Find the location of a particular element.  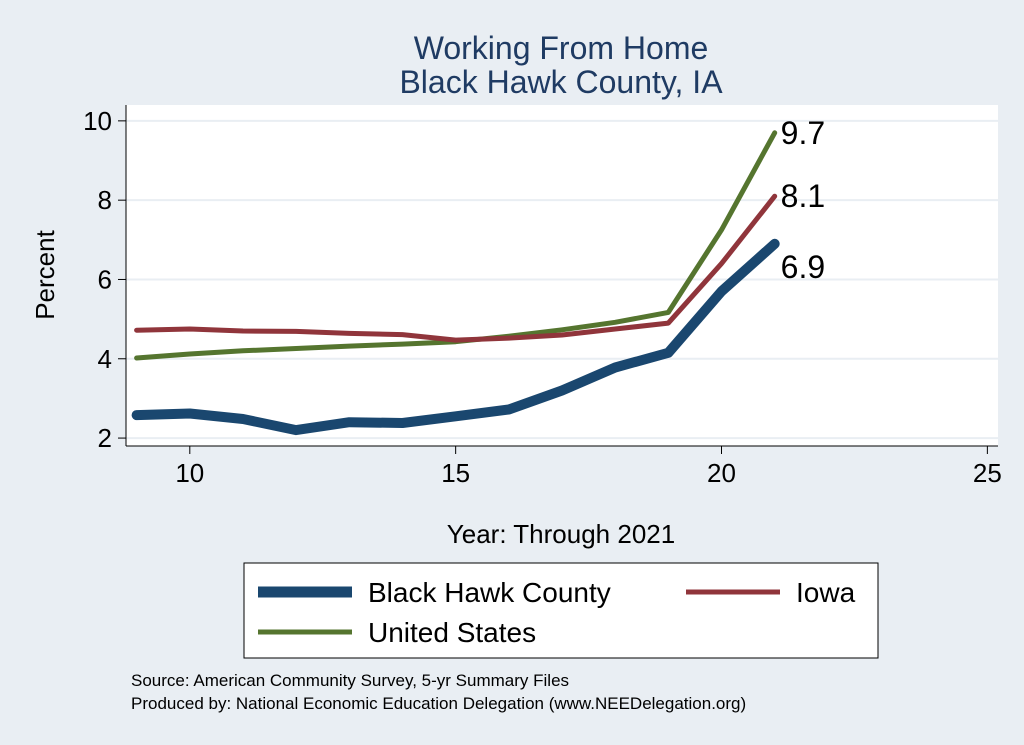

y-tick-label: 2 is located at coordinates (105, 438).